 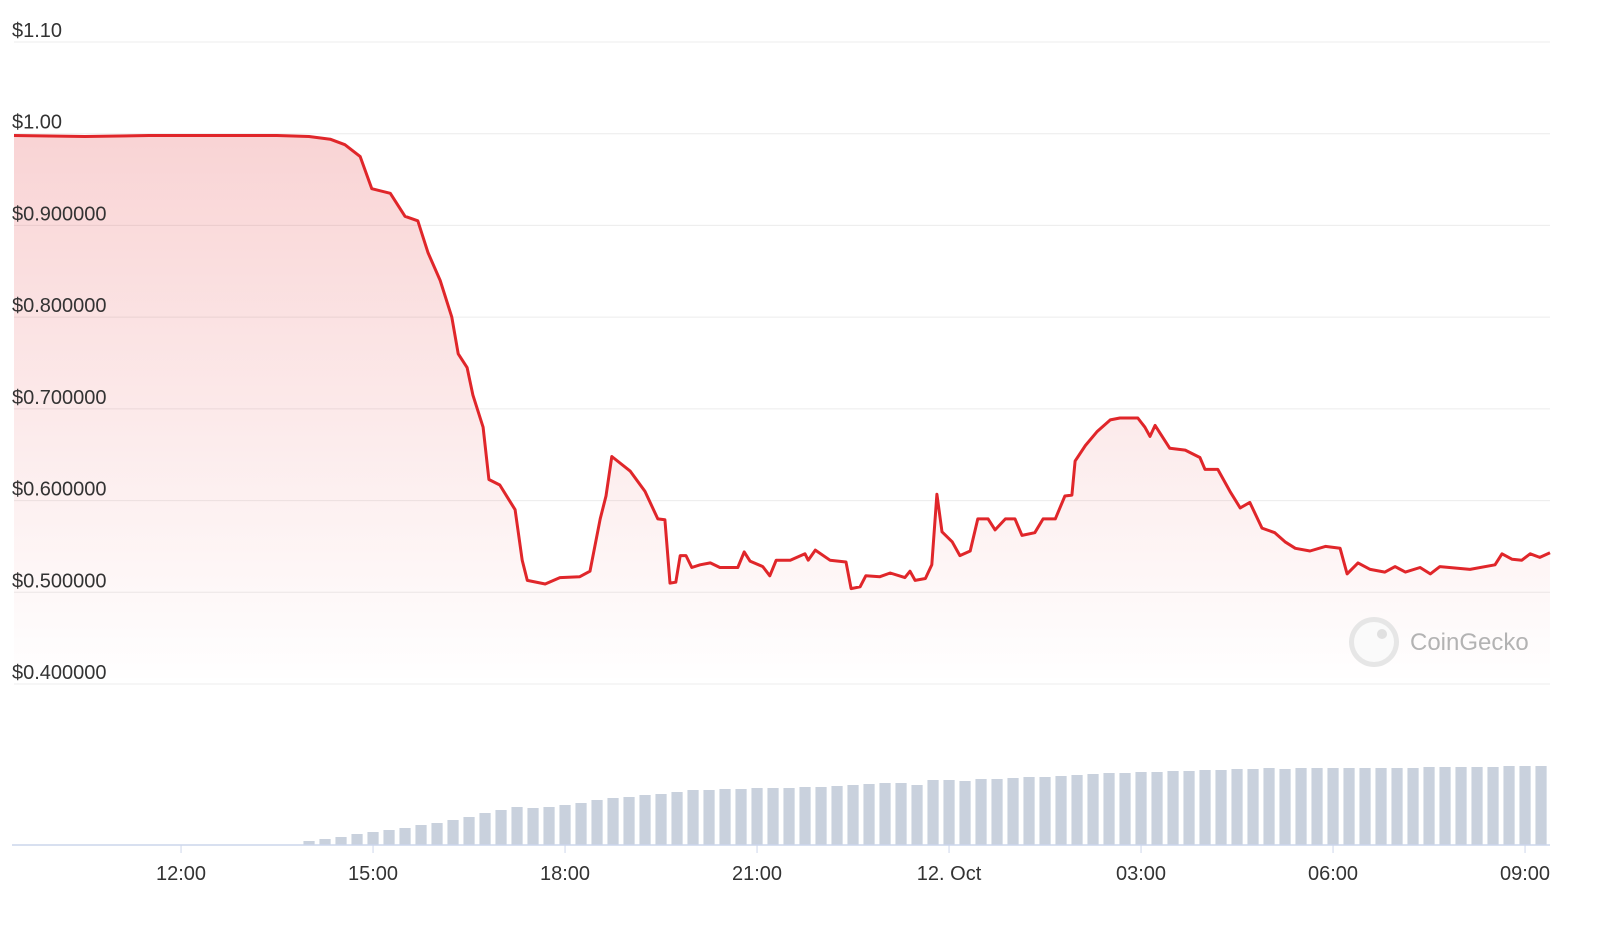 What do you see at coordinates (37, 123) in the screenshot?
I see `y-tick-label: $1.00` at bounding box center [37, 123].